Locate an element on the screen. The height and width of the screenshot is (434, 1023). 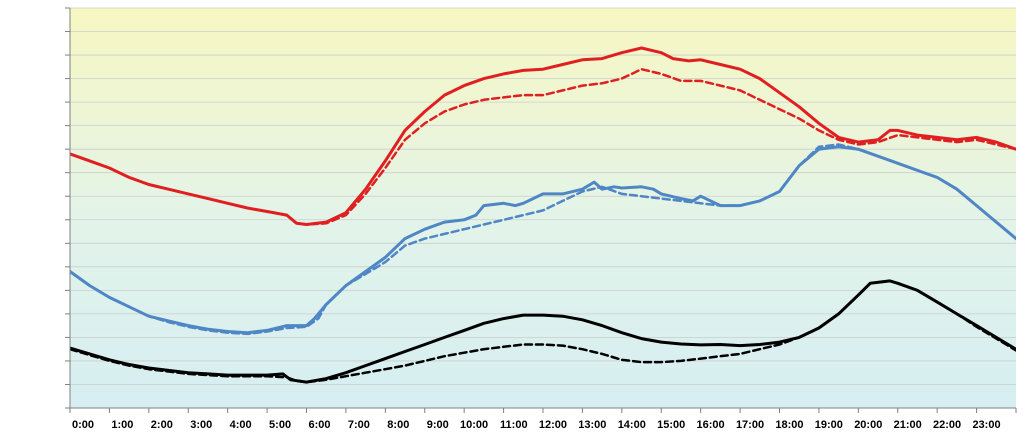
x-tick-label: 5:00 is located at coordinates (280, 425).